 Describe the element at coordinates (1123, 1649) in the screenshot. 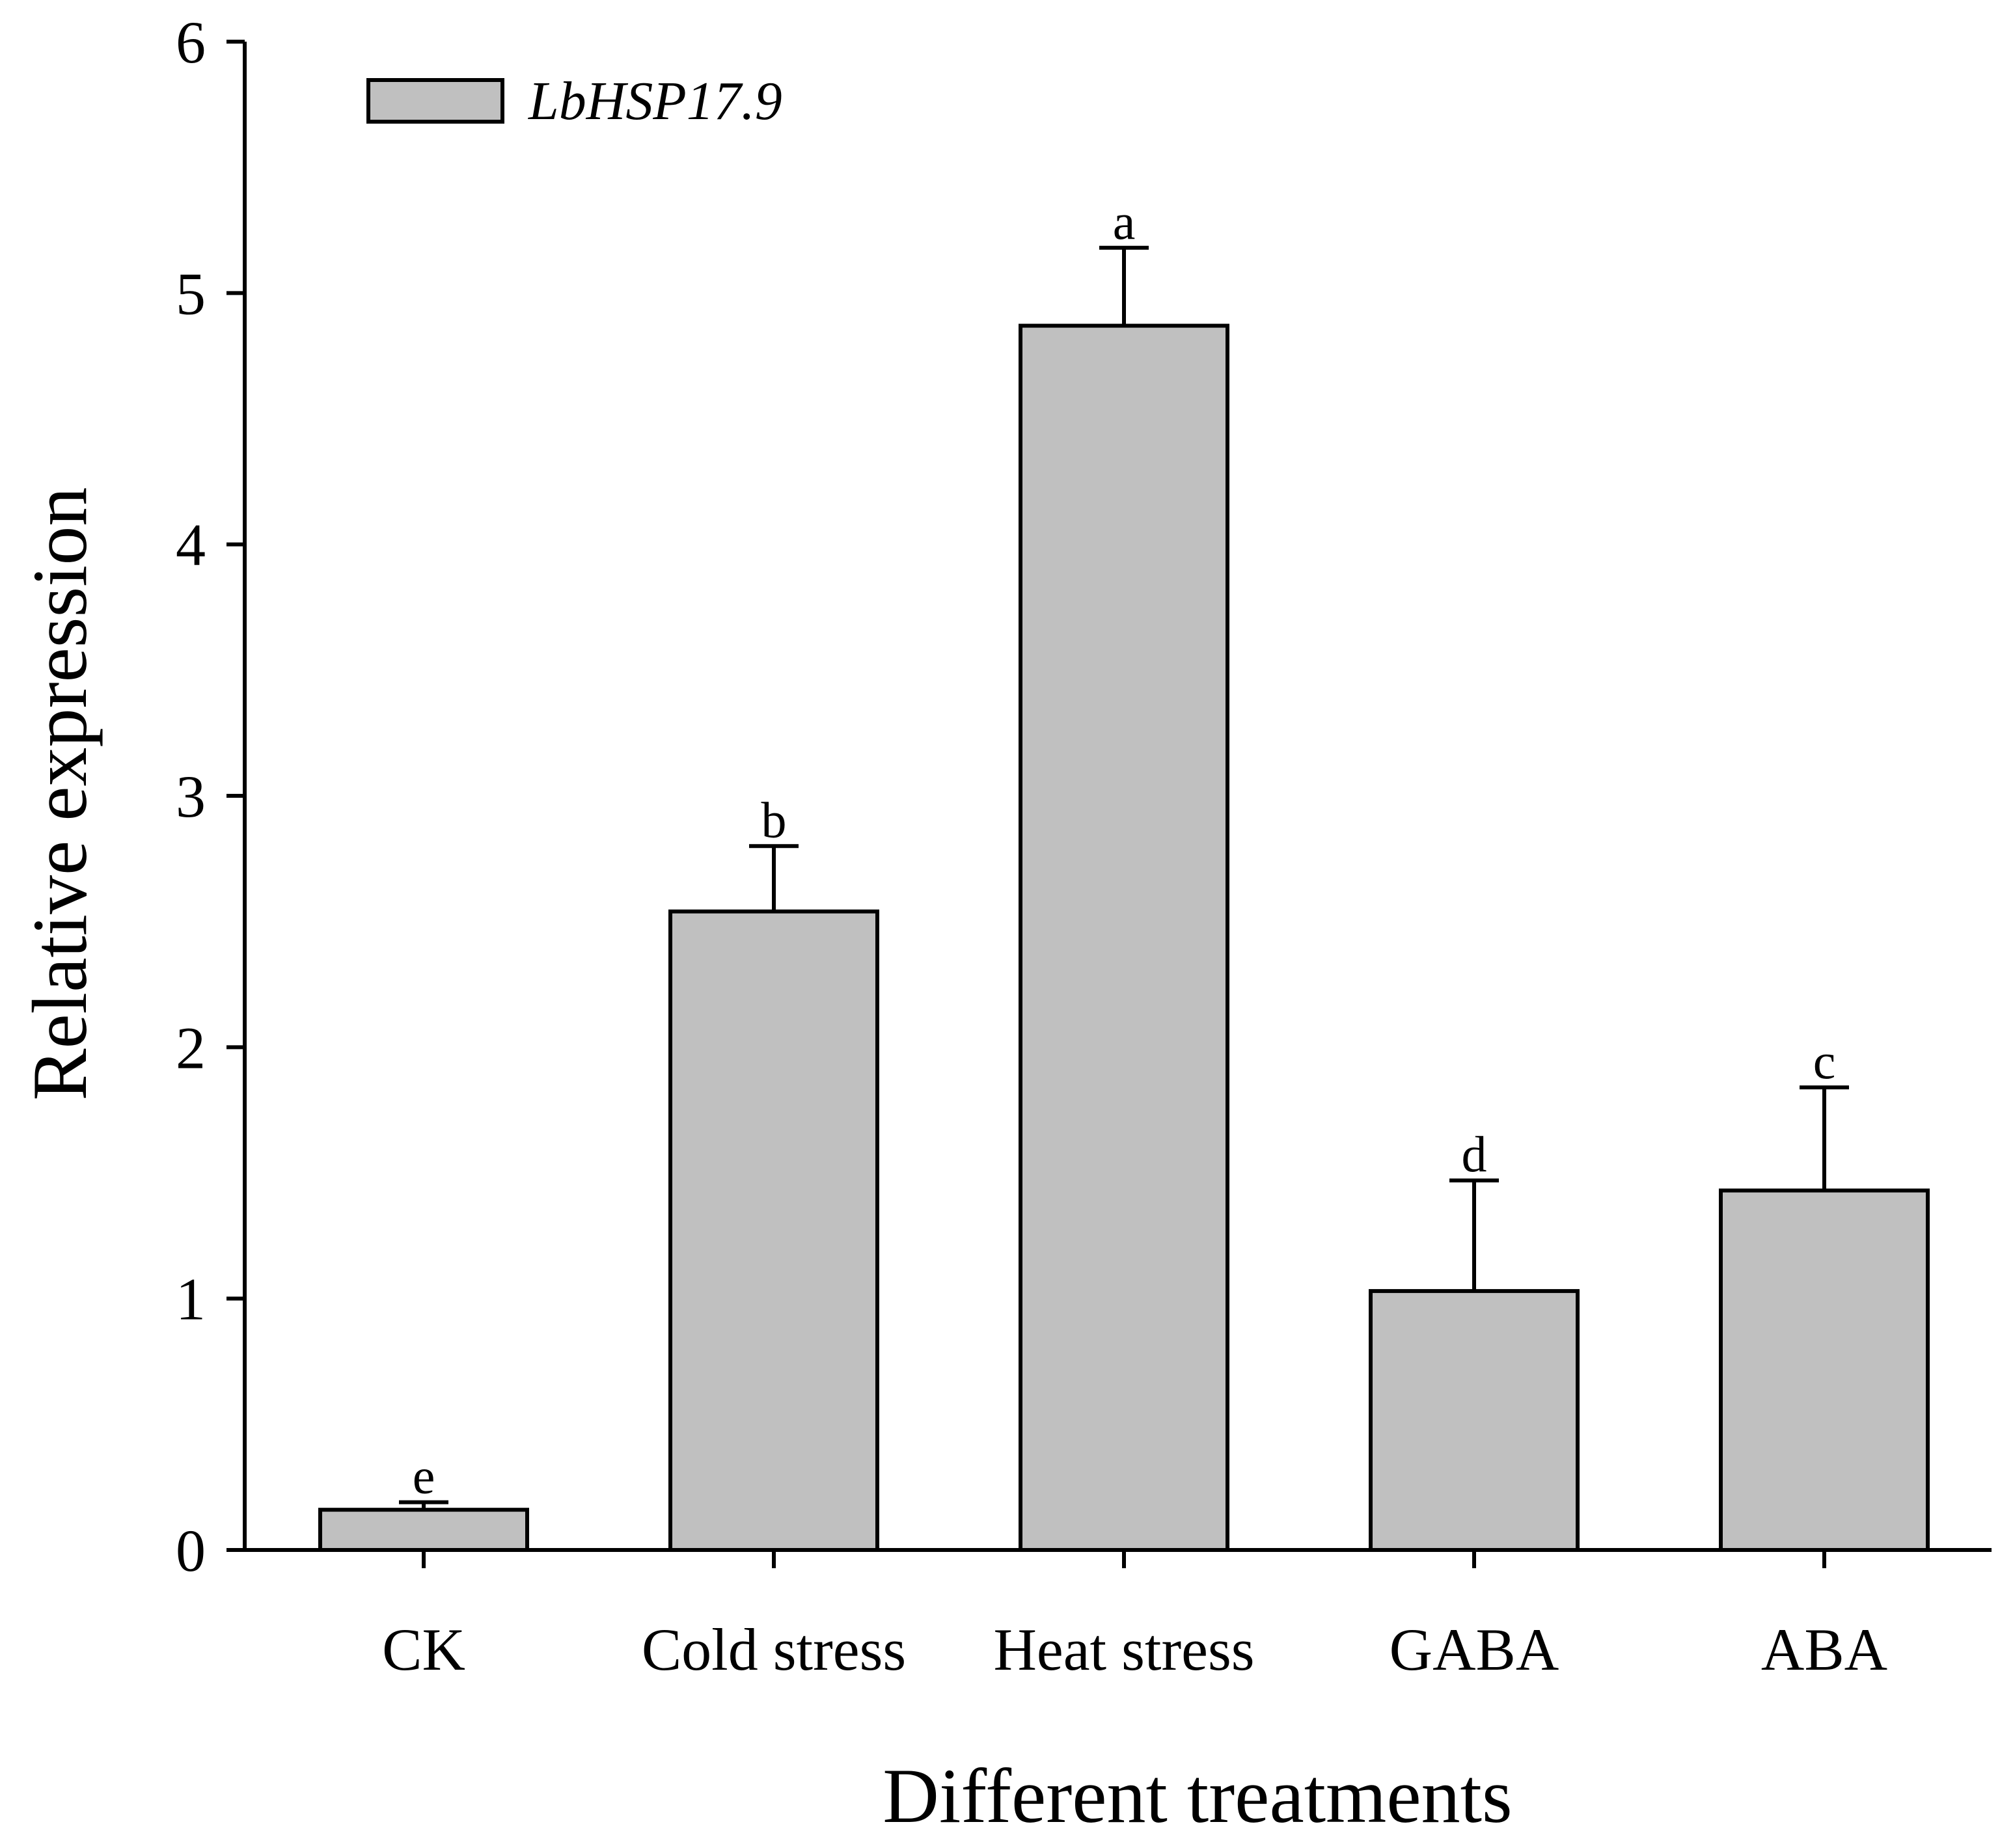

I see `x-tick-label: Heat stress` at that location.